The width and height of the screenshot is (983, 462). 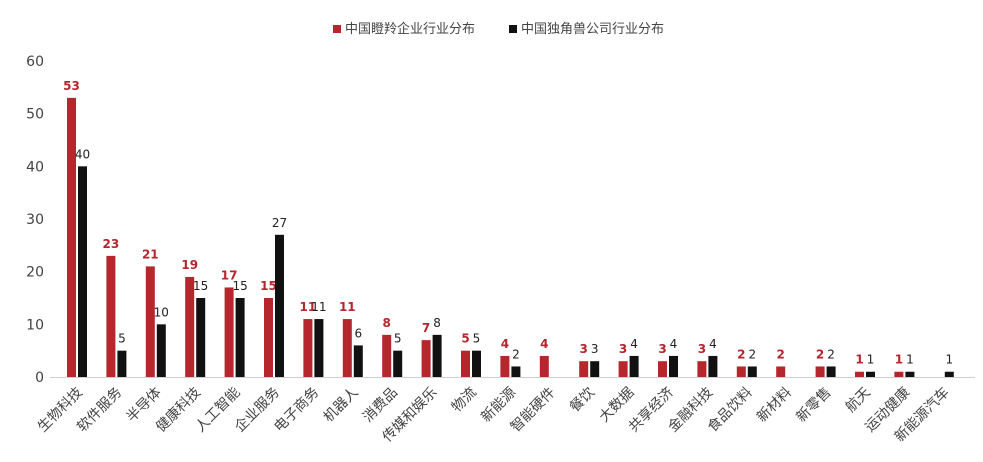 I want to click on legend-label-1: 中国瞪羚企业行业分布, so click(x=410, y=29).